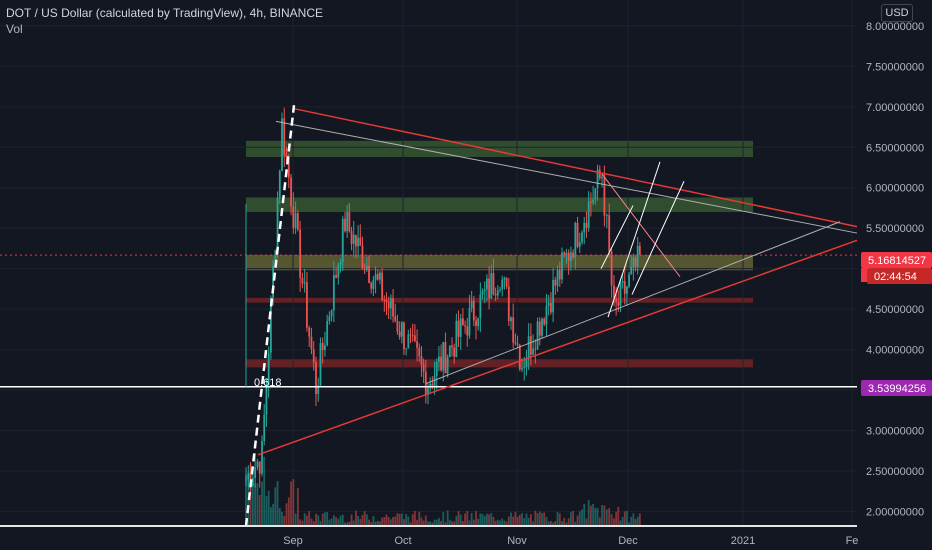 The width and height of the screenshot is (932, 550). What do you see at coordinates (743, 541) in the screenshot?
I see `time-tick-label: 2021` at bounding box center [743, 541].